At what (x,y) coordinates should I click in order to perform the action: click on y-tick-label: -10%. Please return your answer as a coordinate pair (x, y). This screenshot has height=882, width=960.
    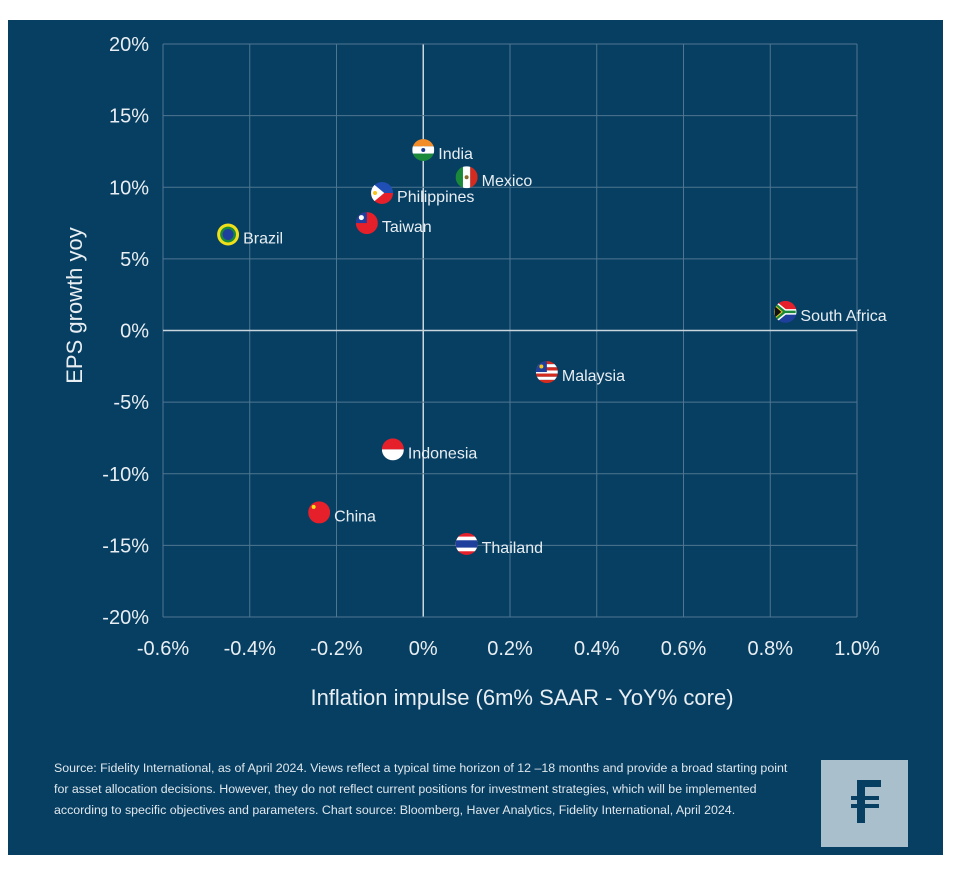
    Looking at the image, I should click on (125, 475).